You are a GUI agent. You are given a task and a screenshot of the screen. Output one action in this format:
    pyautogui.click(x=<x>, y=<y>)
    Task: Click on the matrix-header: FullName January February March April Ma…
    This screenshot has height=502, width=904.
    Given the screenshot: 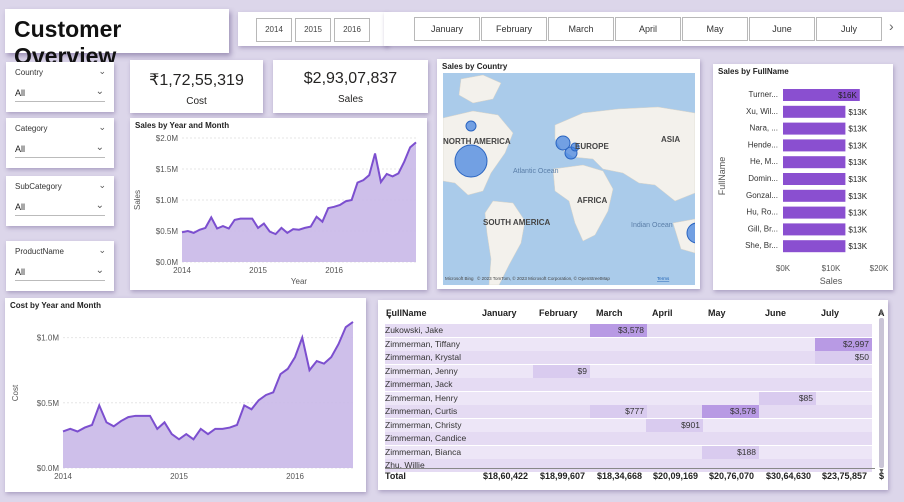 What is the action you would take?
    pyautogui.click(x=633, y=312)
    